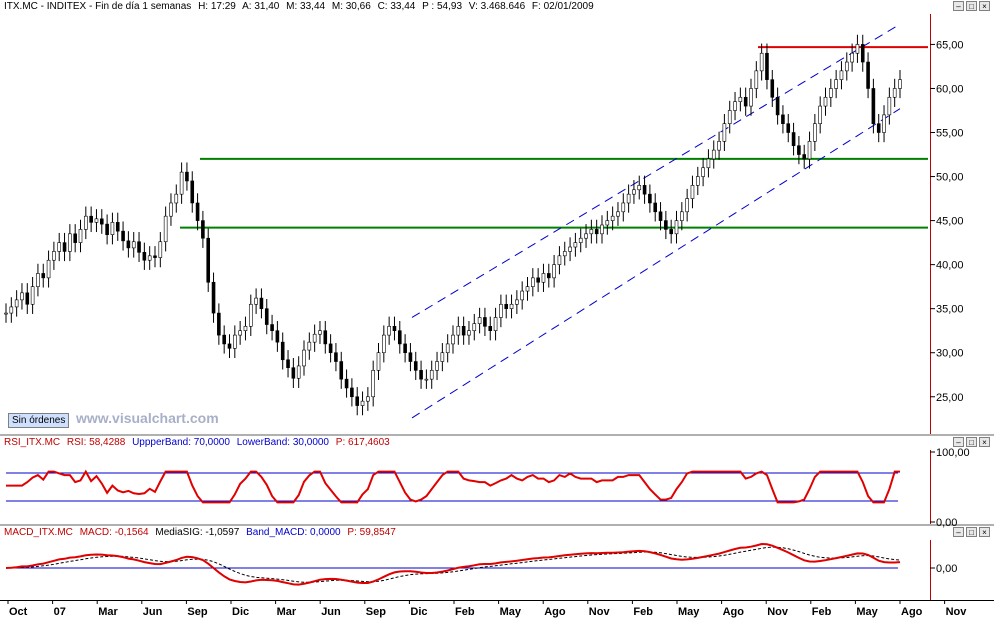 The height and width of the screenshot is (619, 994). I want to click on rsi-lower: LowerBand: 30,0000, so click(282, 442).